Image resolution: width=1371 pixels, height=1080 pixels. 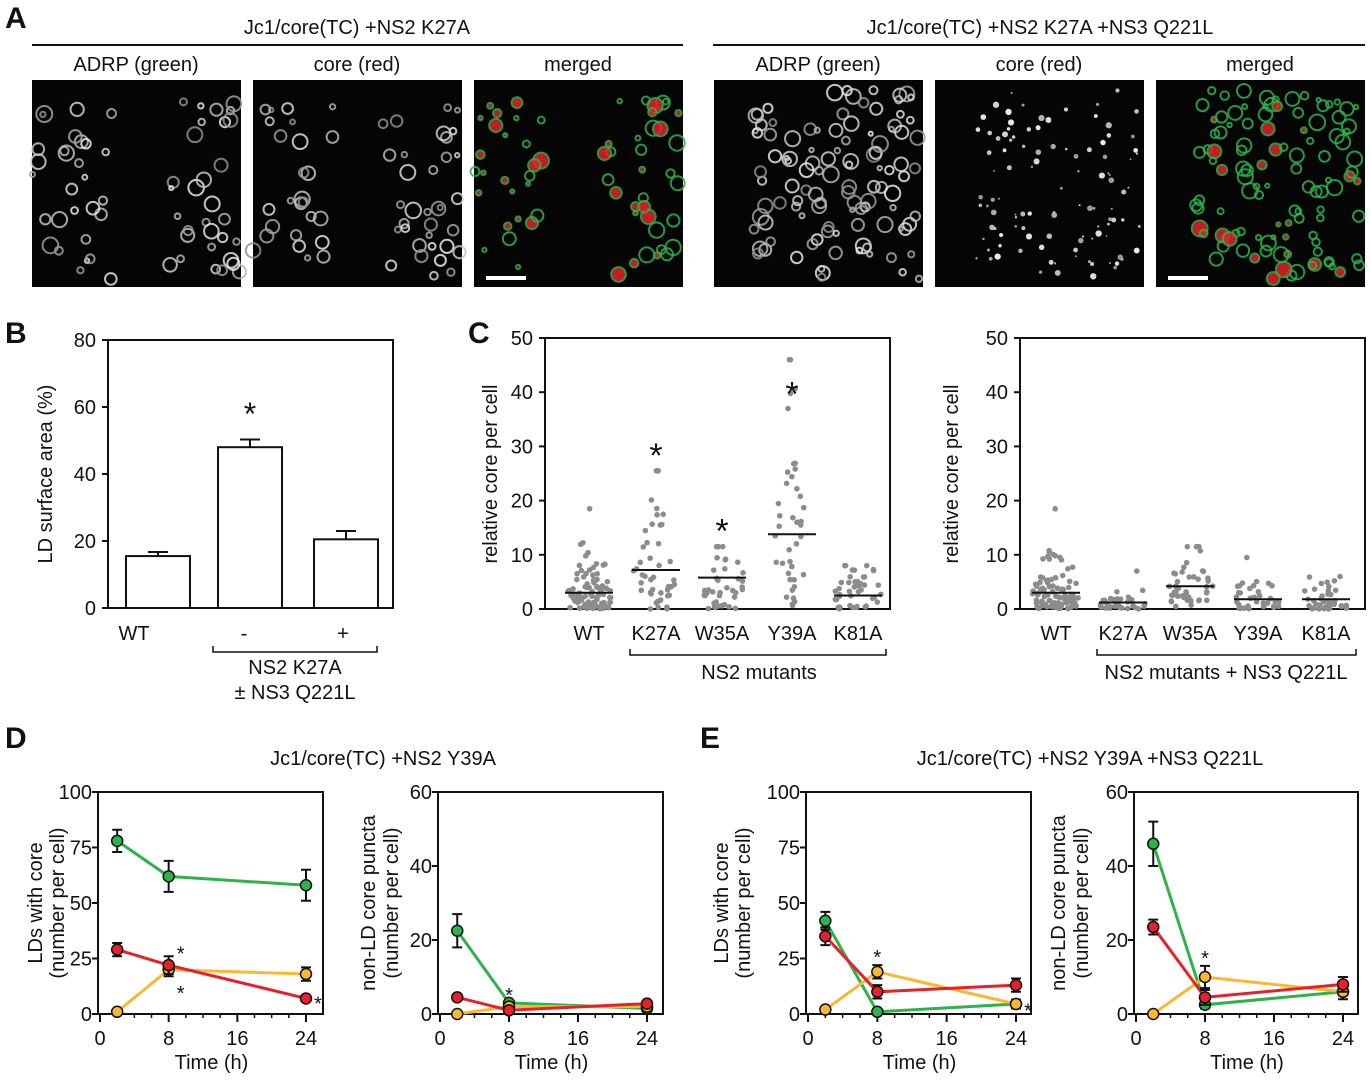 I want to click on x-tick-label: 24, so click(x=1343, y=1039).